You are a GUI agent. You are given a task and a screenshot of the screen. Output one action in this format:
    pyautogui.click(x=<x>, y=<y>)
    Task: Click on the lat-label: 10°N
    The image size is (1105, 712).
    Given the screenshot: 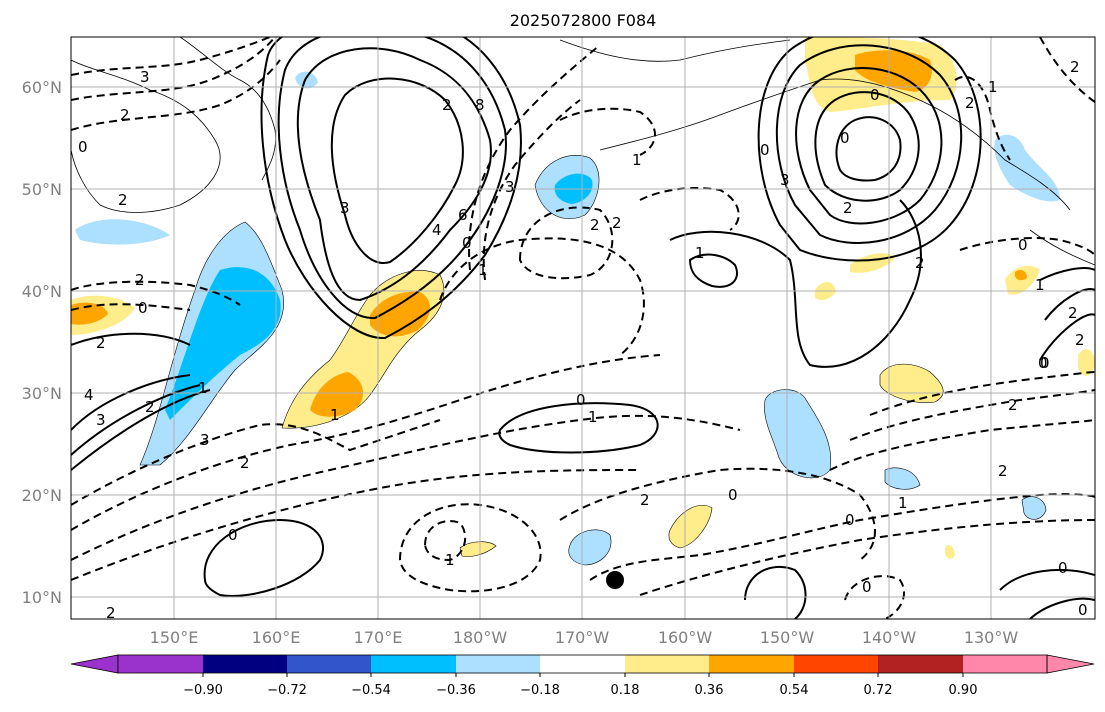 What is the action you would take?
    pyautogui.click(x=42, y=597)
    